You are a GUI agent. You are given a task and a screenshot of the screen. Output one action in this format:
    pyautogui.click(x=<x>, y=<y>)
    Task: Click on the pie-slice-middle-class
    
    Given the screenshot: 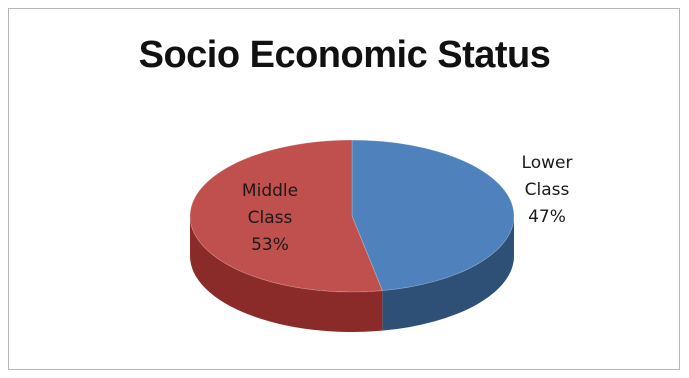 What is the action you would take?
    pyautogui.click(x=286, y=216)
    